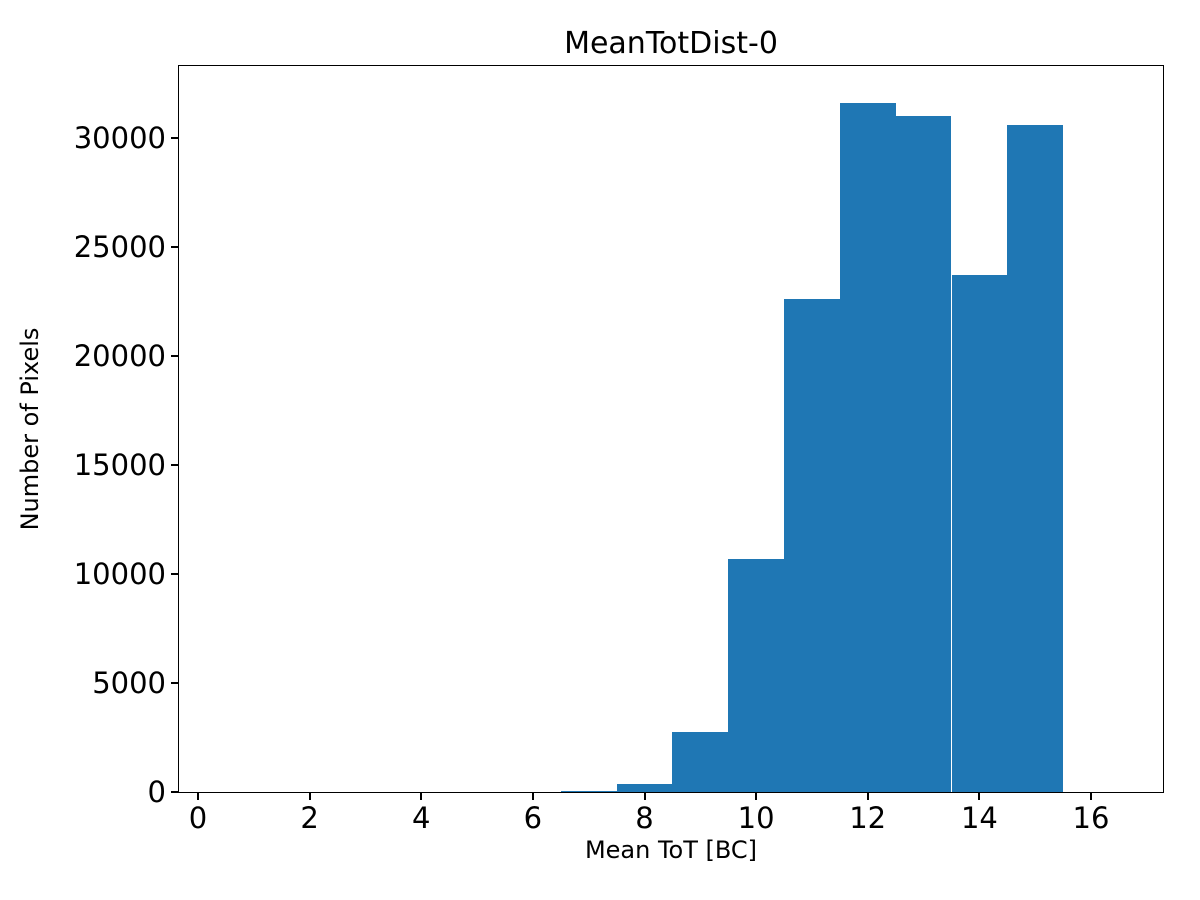 The image size is (1200, 900). I want to click on y-tick-label: 25000, so click(119, 246).